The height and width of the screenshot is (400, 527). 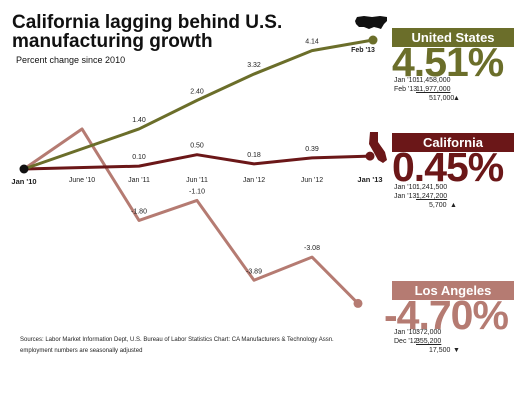 What do you see at coordinates (406, 332) in the screenshot?
I see `la-row1-label: Jan '10:` at bounding box center [406, 332].